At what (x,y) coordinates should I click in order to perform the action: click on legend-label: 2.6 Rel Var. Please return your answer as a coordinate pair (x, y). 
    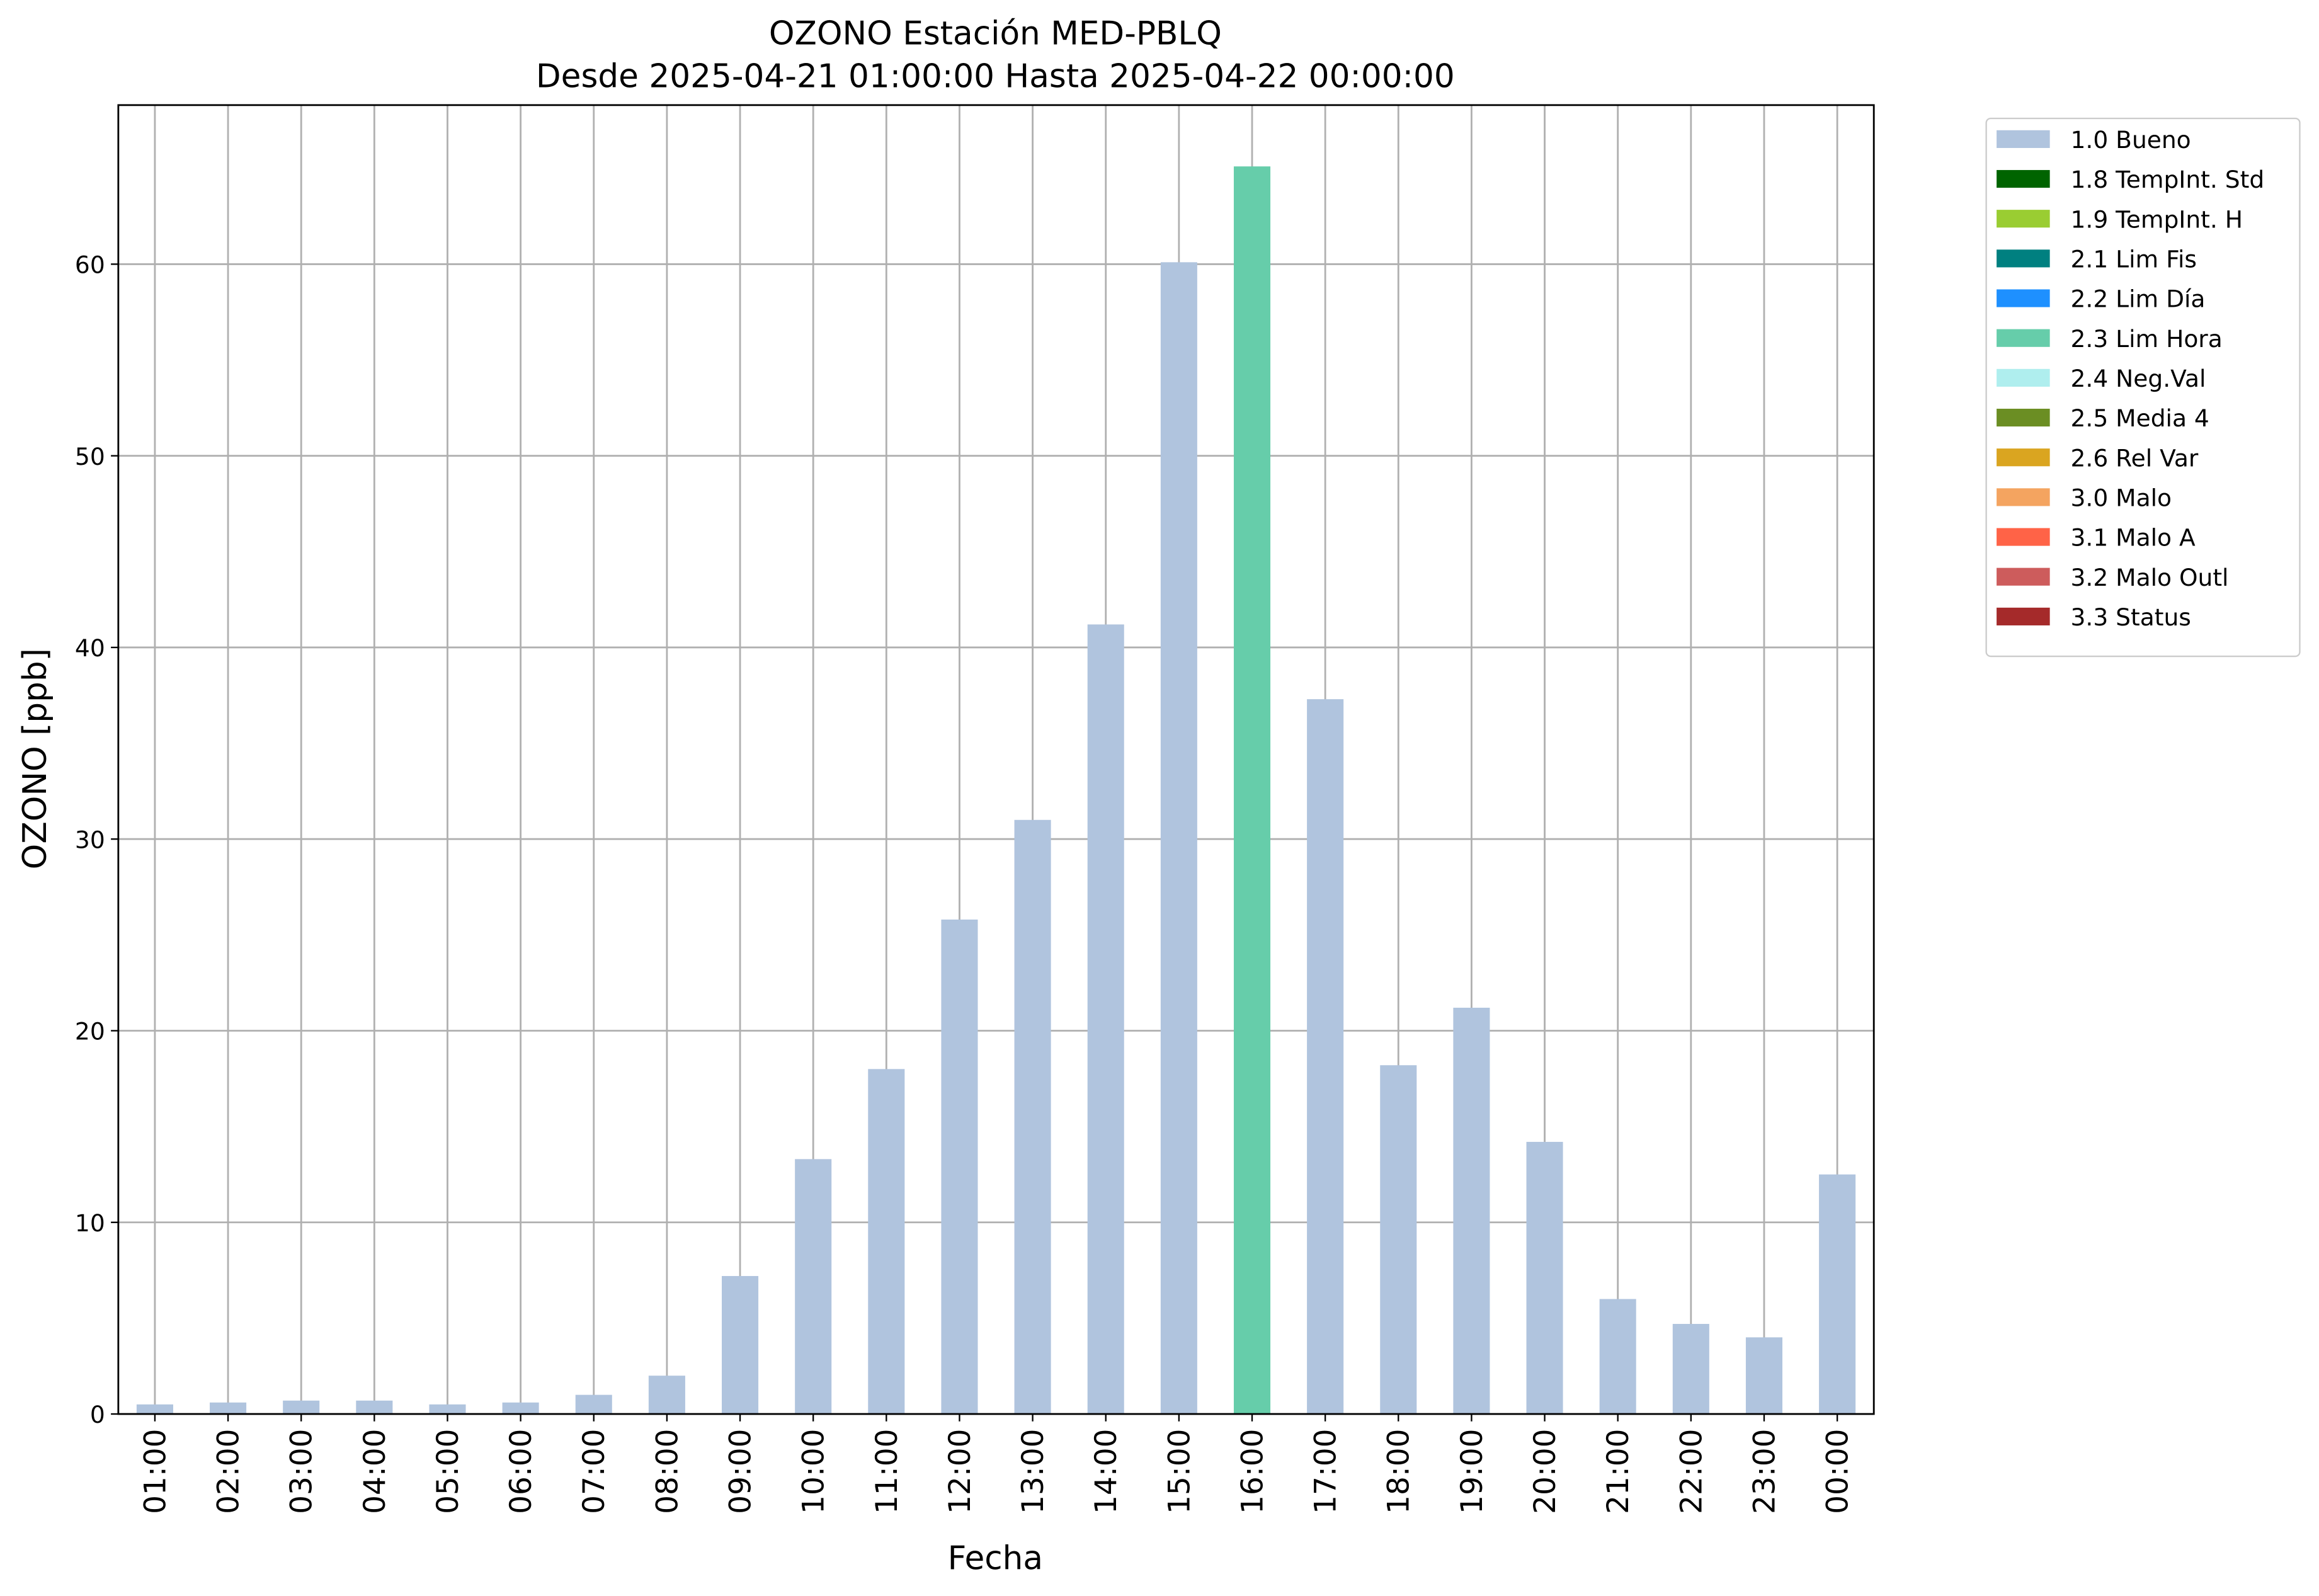
    Looking at the image, I should click on (2135, 458).